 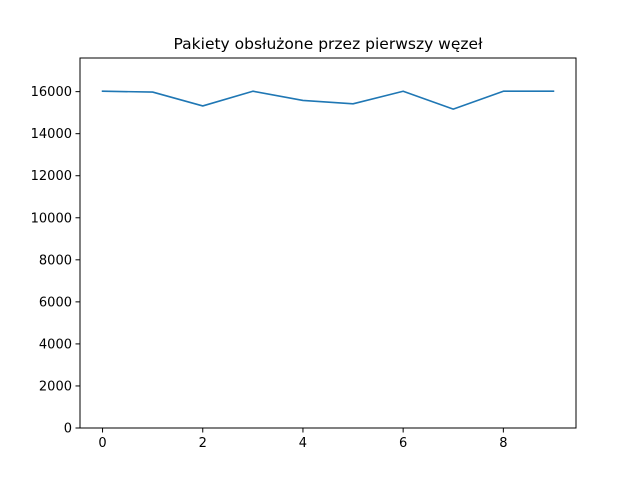 I want to click on y-tick-label: 8000, so click(x=55, y=260).